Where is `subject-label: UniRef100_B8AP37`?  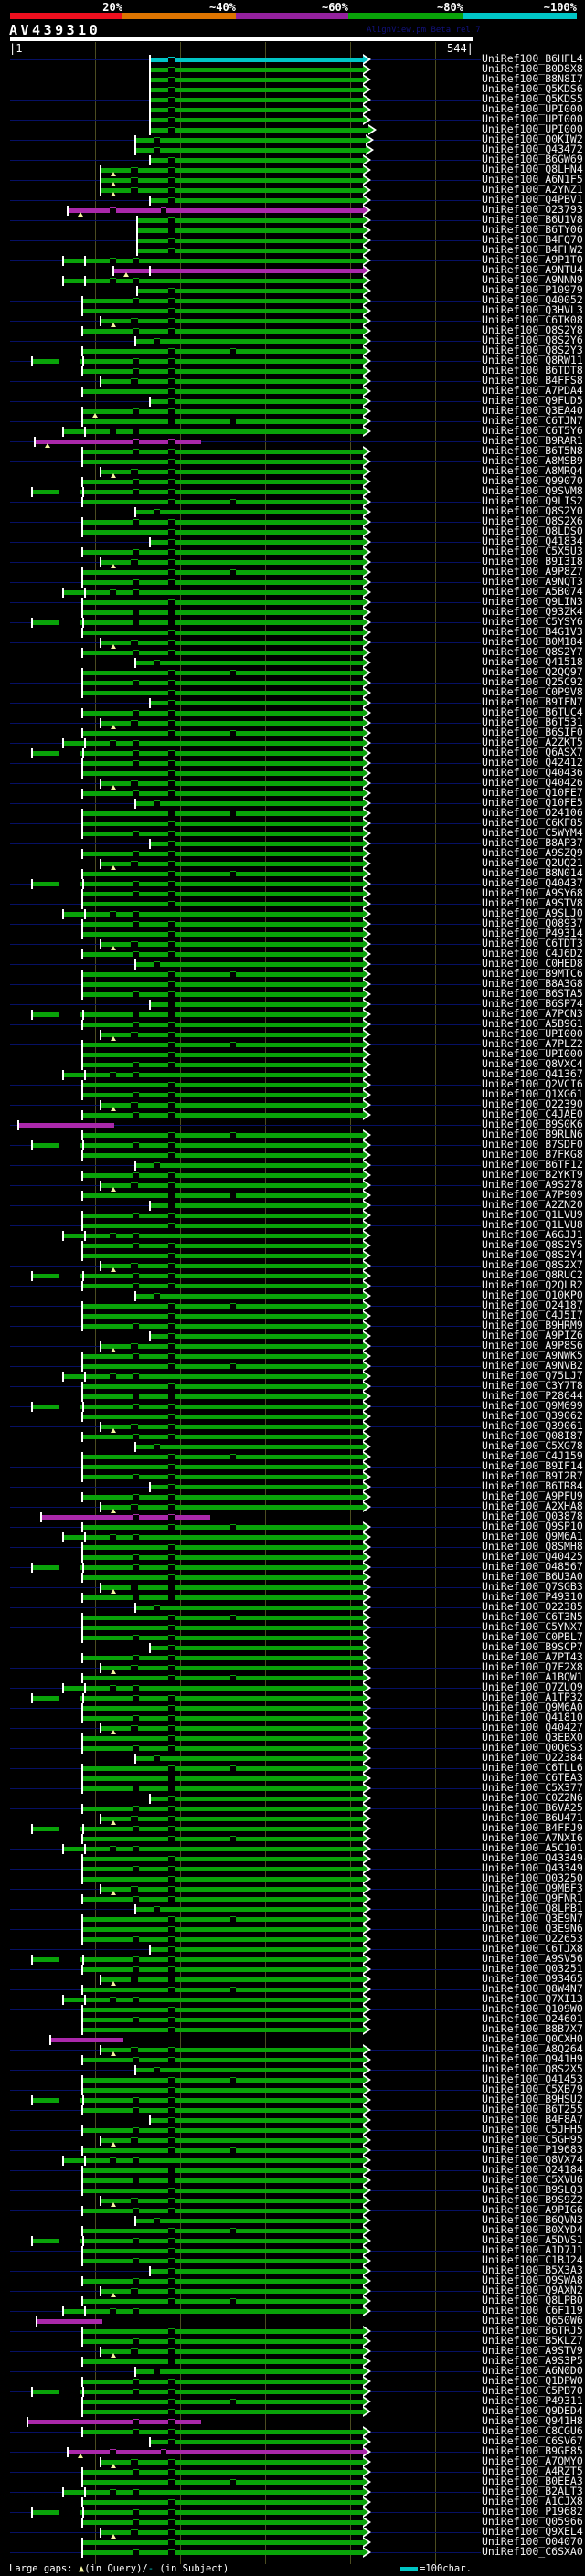 subject-label: UniRef100_B8AP37 is located at coordinates (533, 842).